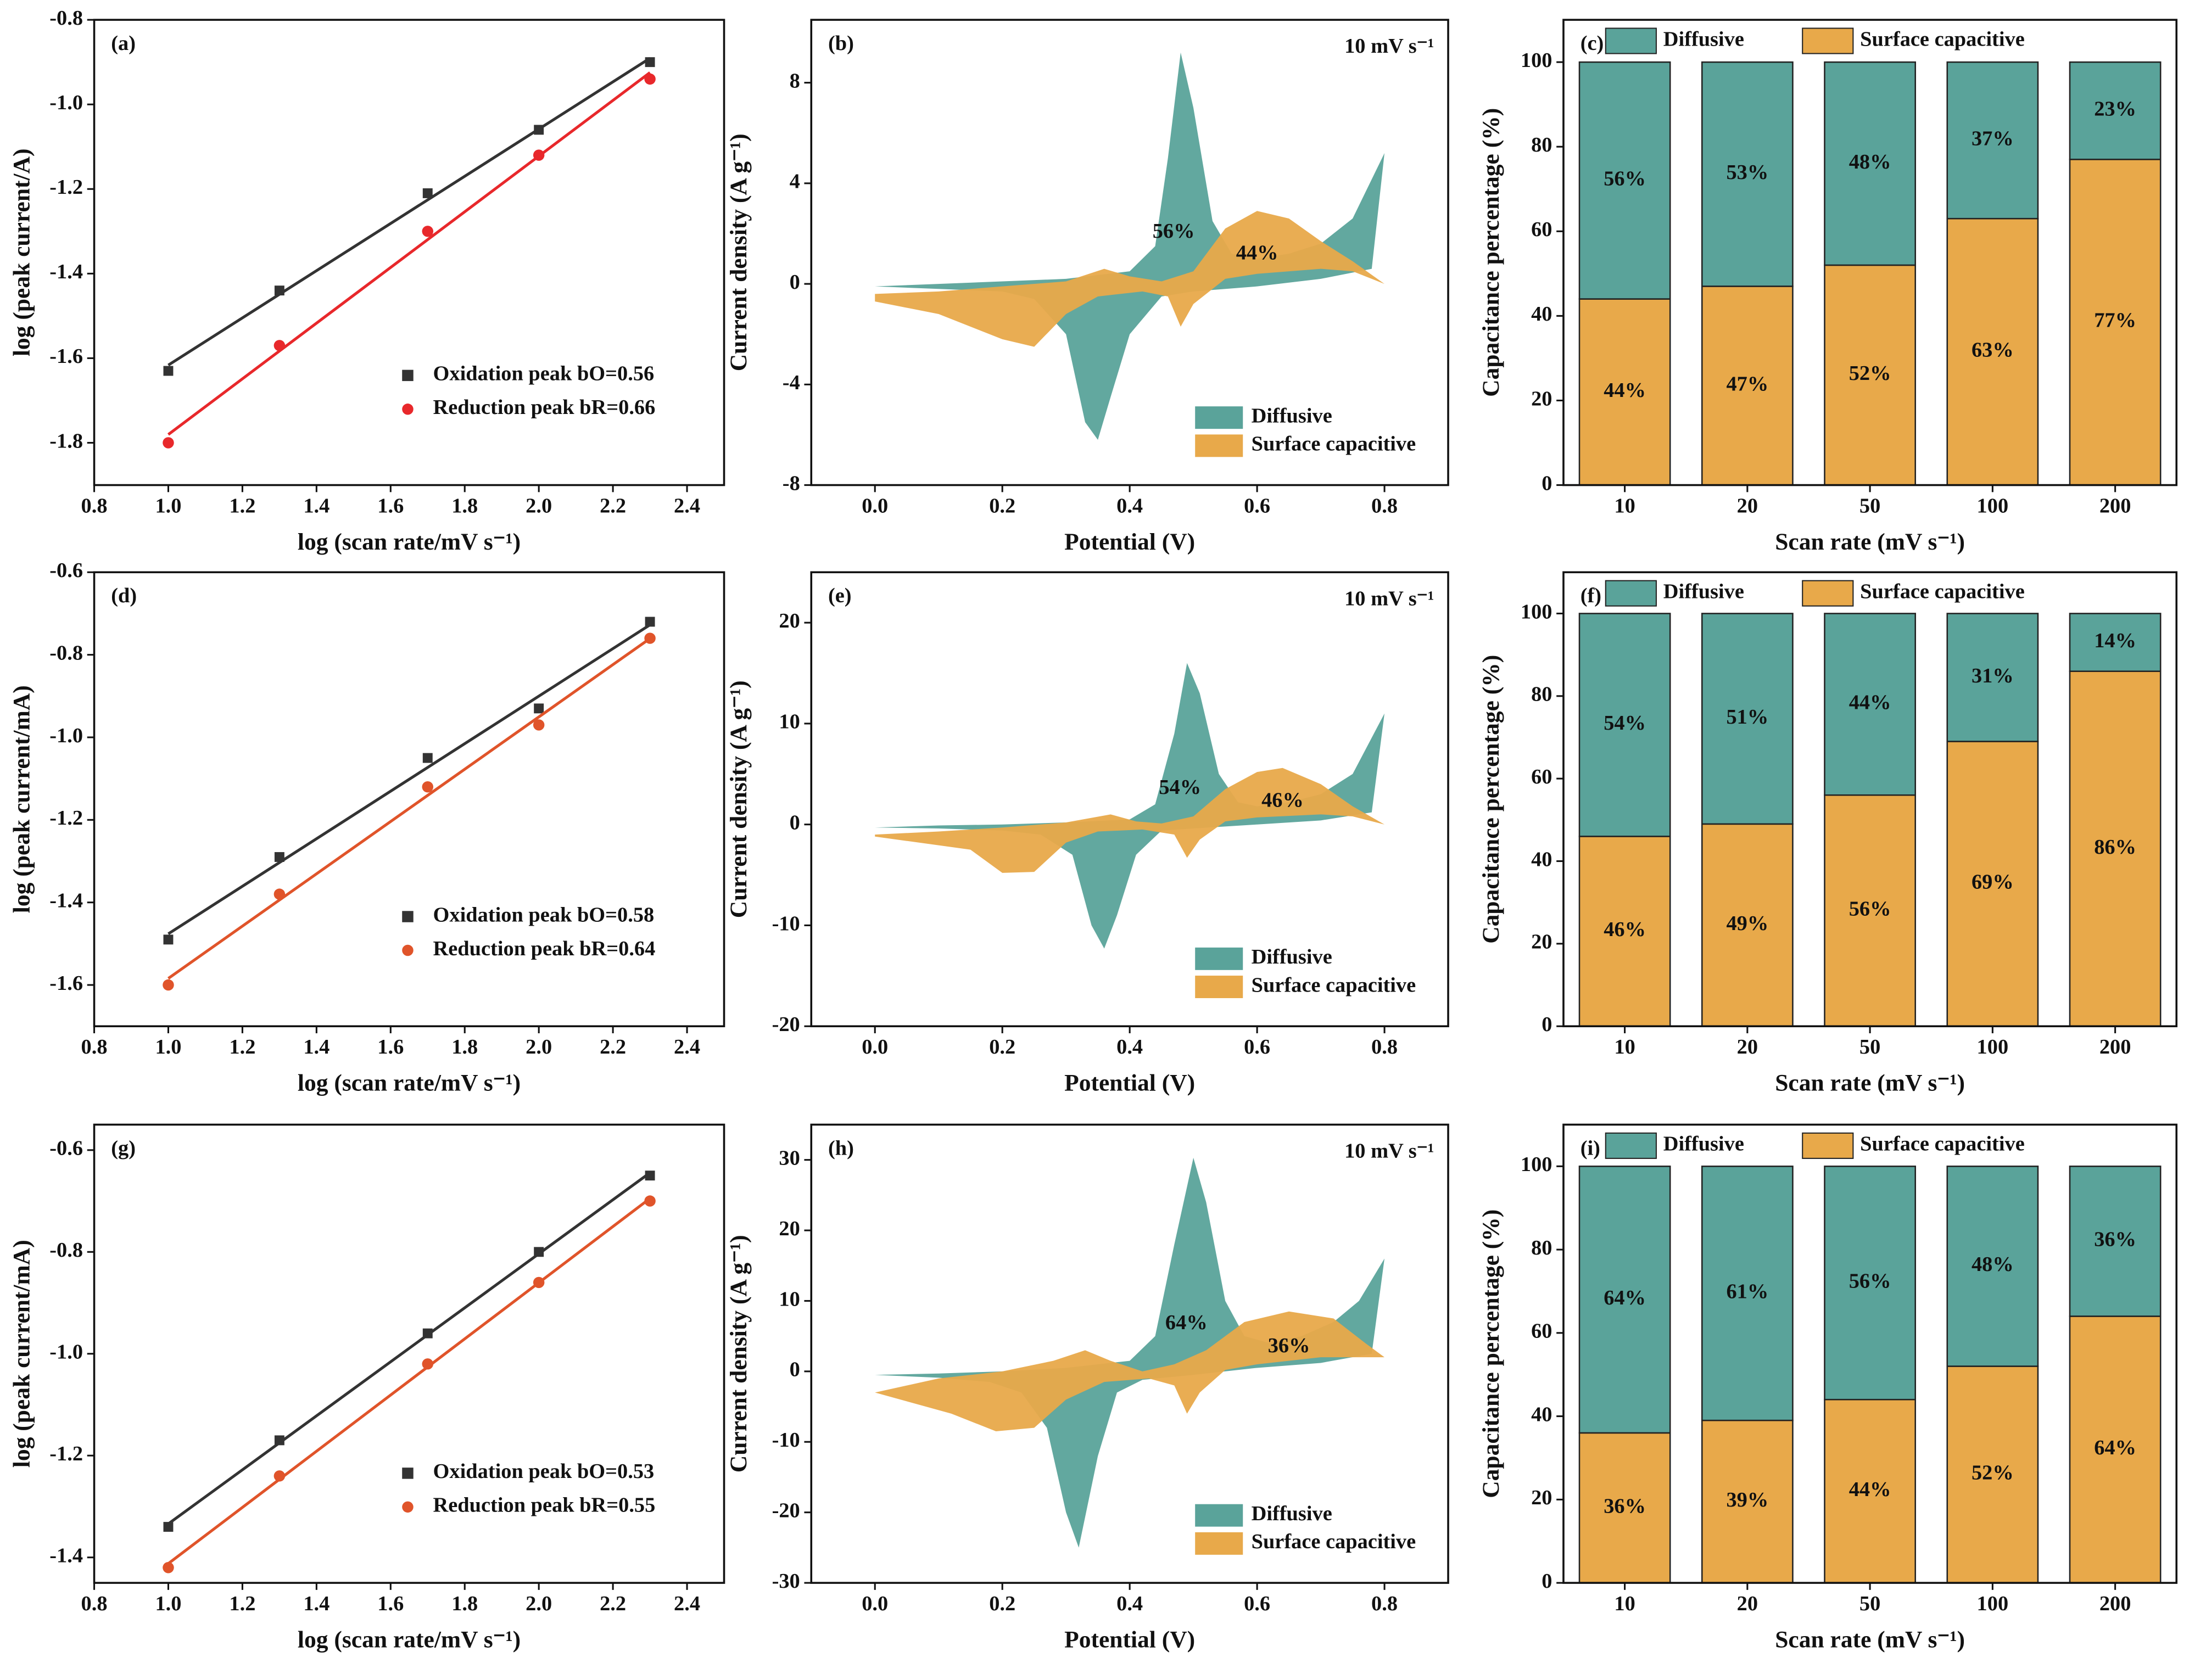  What do you see at coordinates (1993, 138) in the screenshot?
I see `value-label: 37%` at bounding box center [1993, 138].